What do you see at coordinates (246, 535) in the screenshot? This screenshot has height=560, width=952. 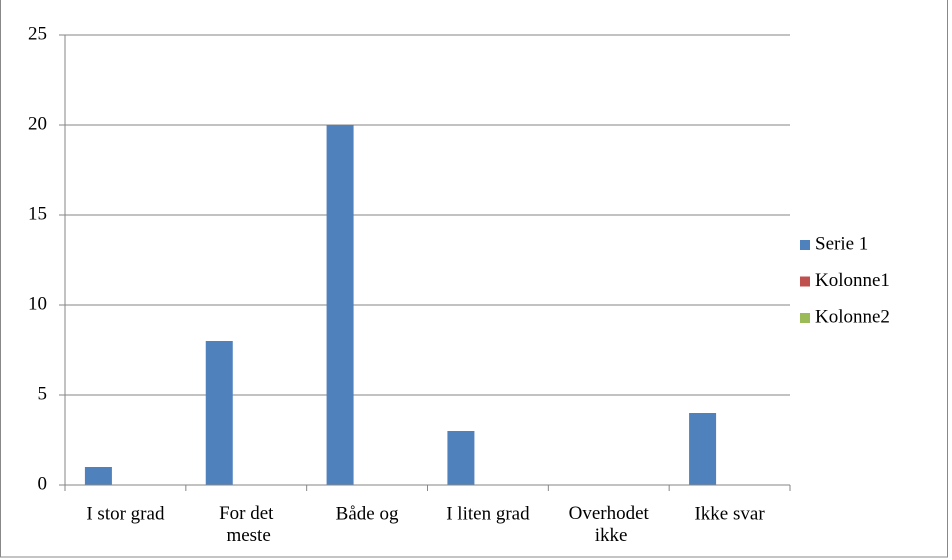 I see `x-tick-label-line: meste` at bounding box center [246, 535].